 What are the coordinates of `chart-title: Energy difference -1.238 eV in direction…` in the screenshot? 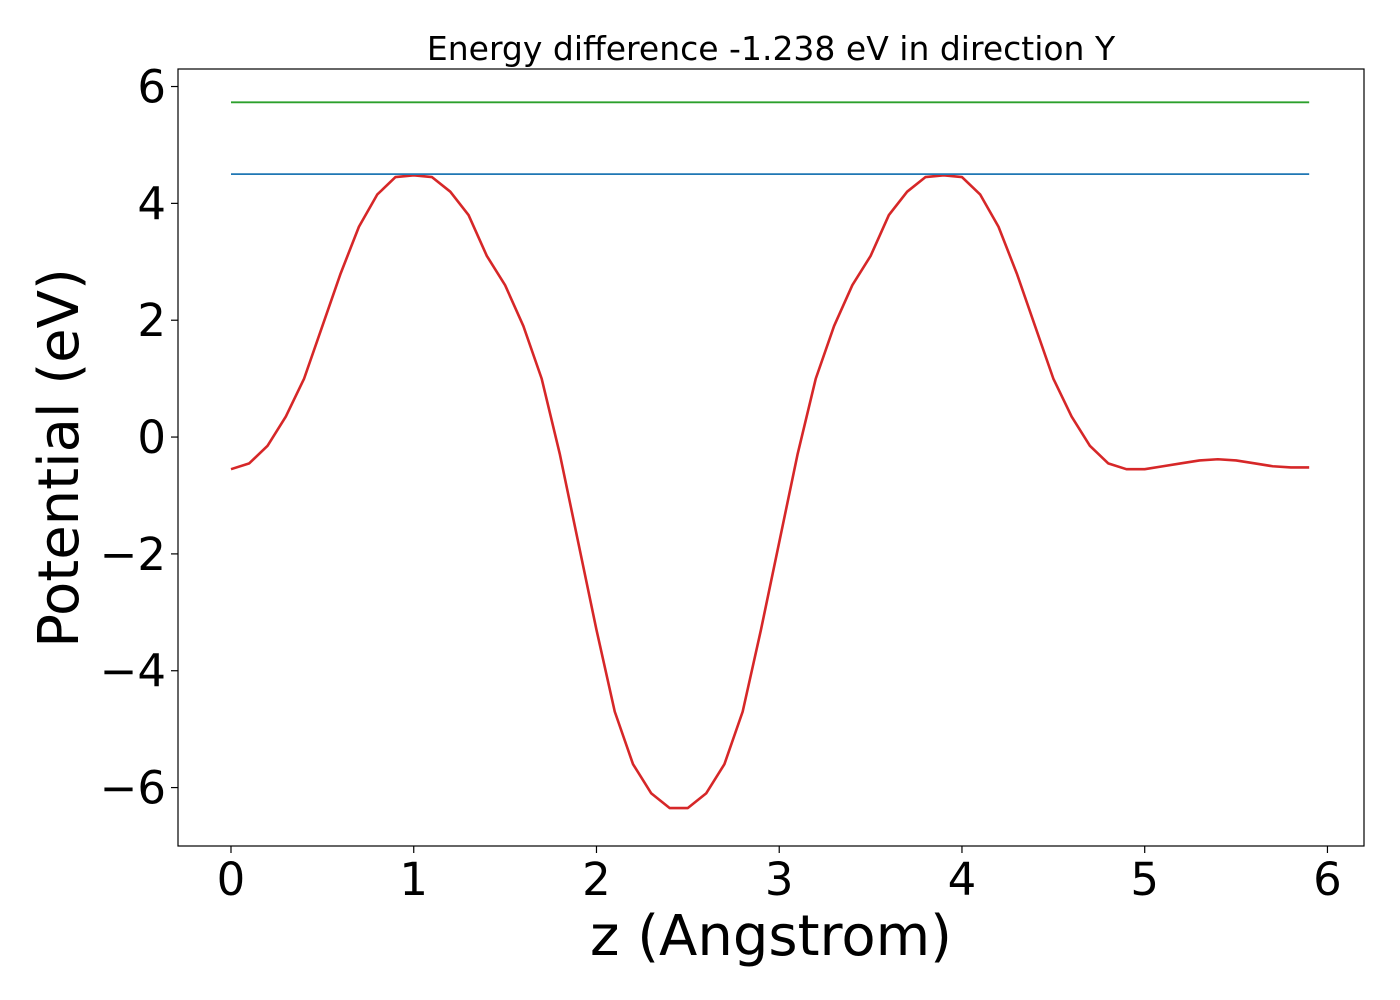 It's located at (771, 48).